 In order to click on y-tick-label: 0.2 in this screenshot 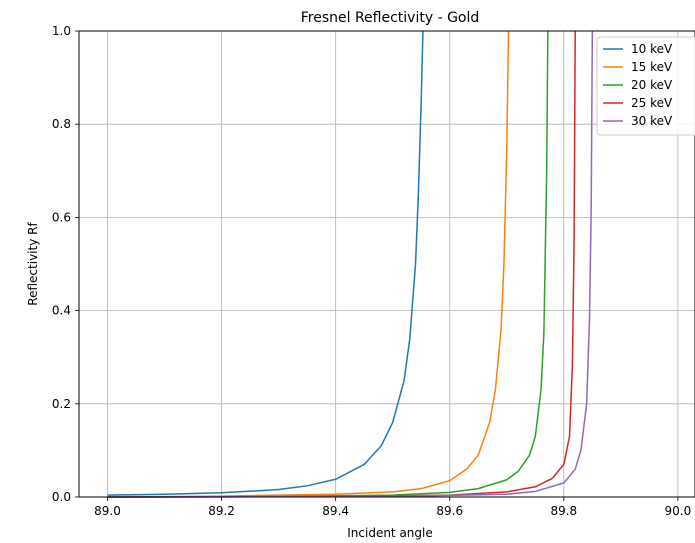, I will do `click(61, 404)`.